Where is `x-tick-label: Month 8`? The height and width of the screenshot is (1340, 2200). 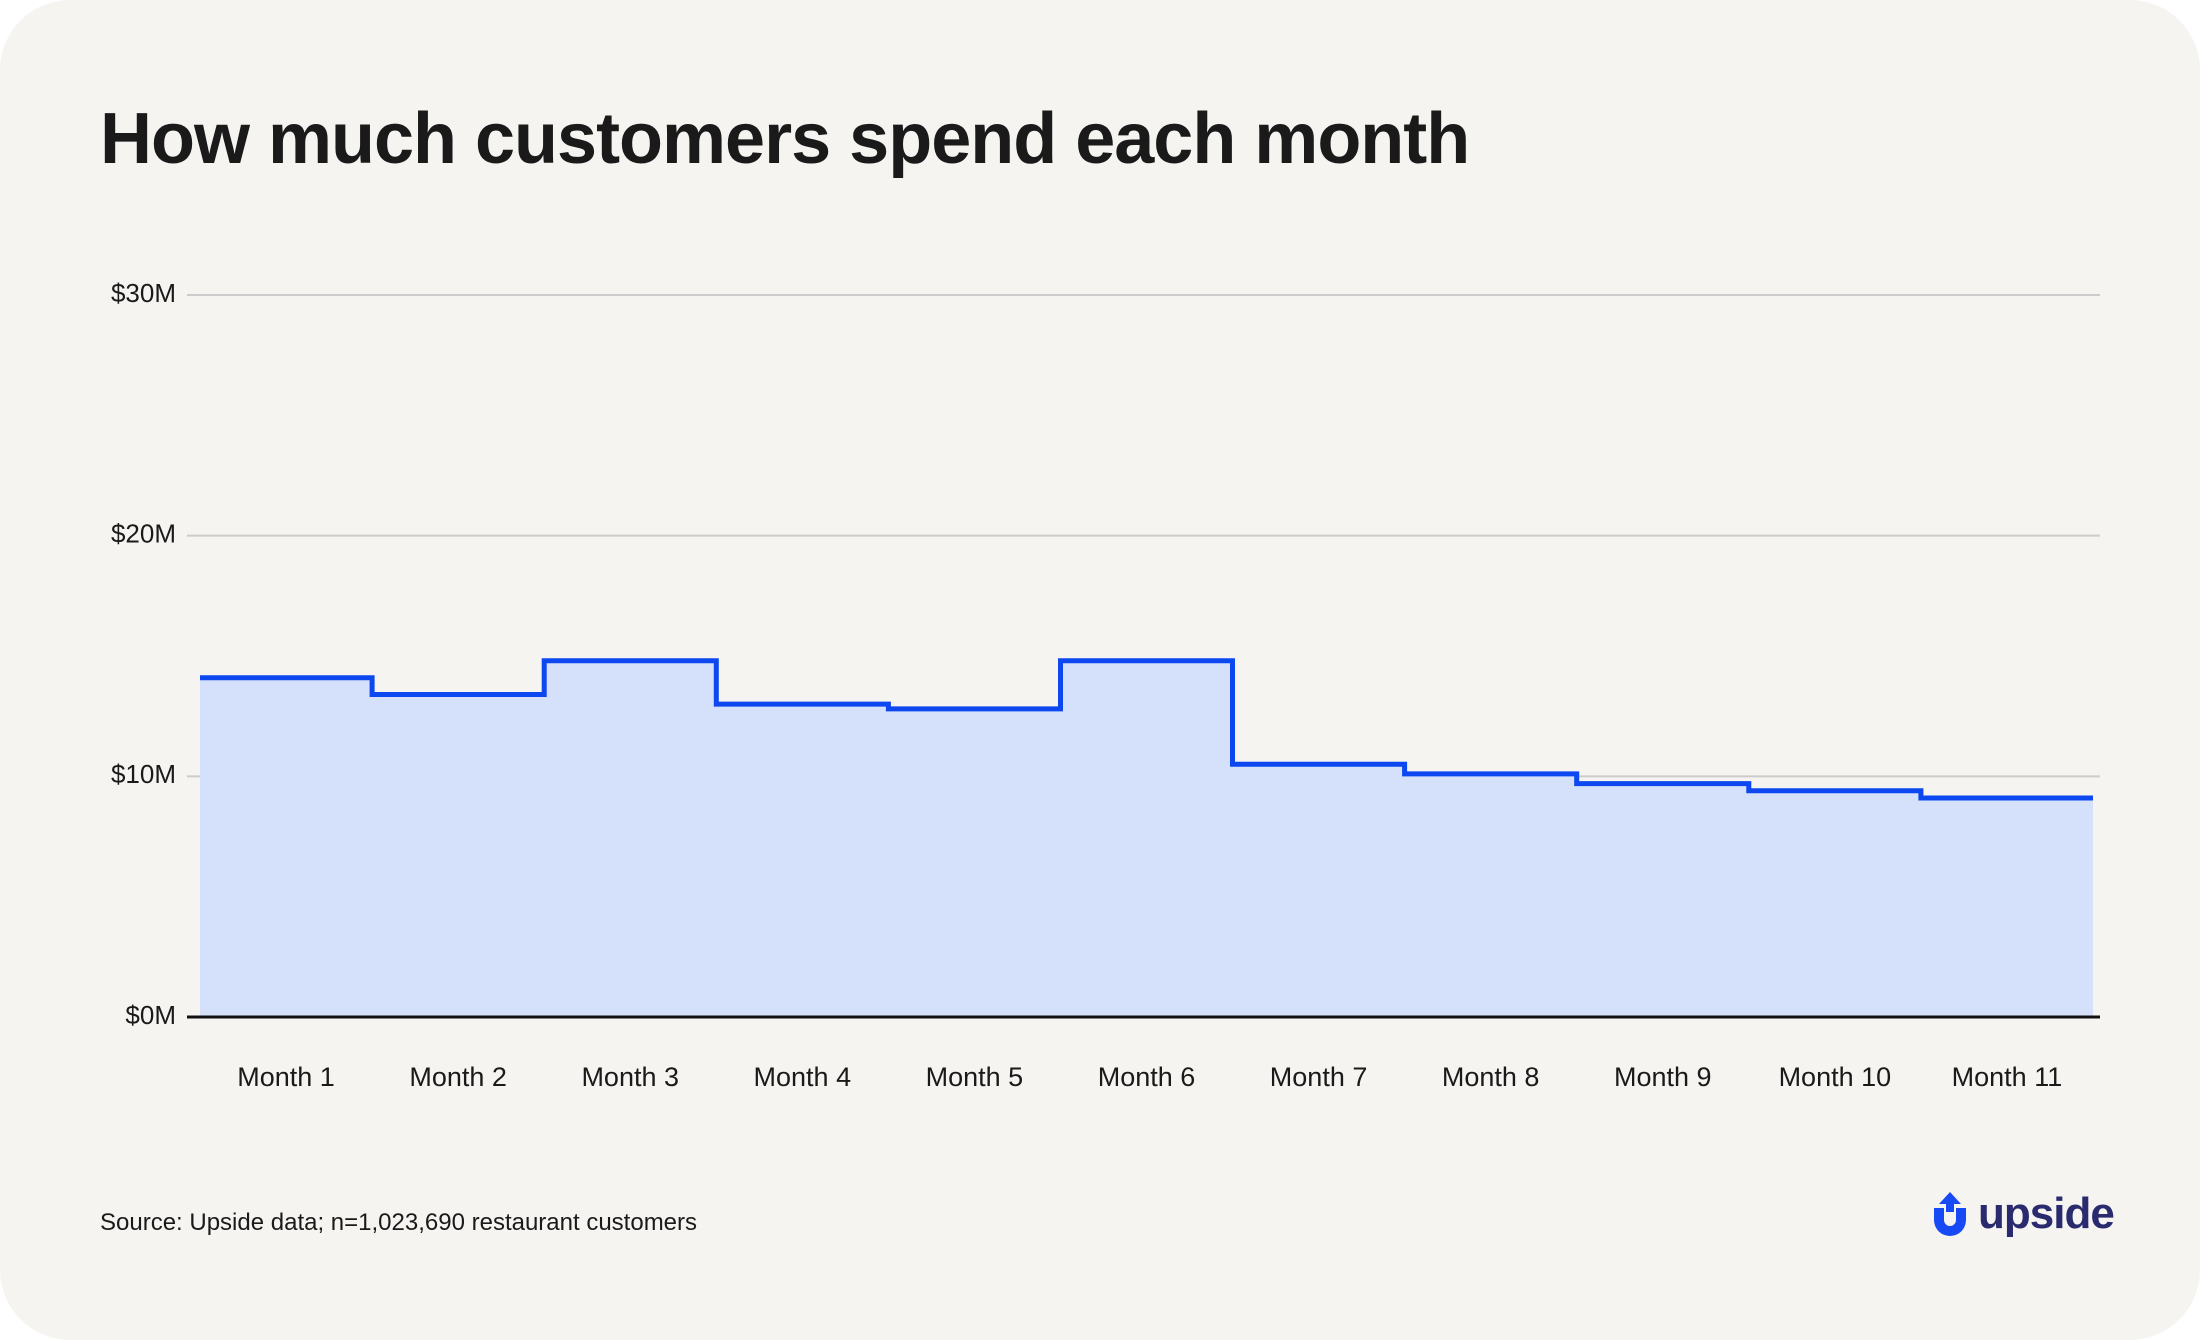
x-tick-label: Month 8 is located at coordinates (1491, 1077).